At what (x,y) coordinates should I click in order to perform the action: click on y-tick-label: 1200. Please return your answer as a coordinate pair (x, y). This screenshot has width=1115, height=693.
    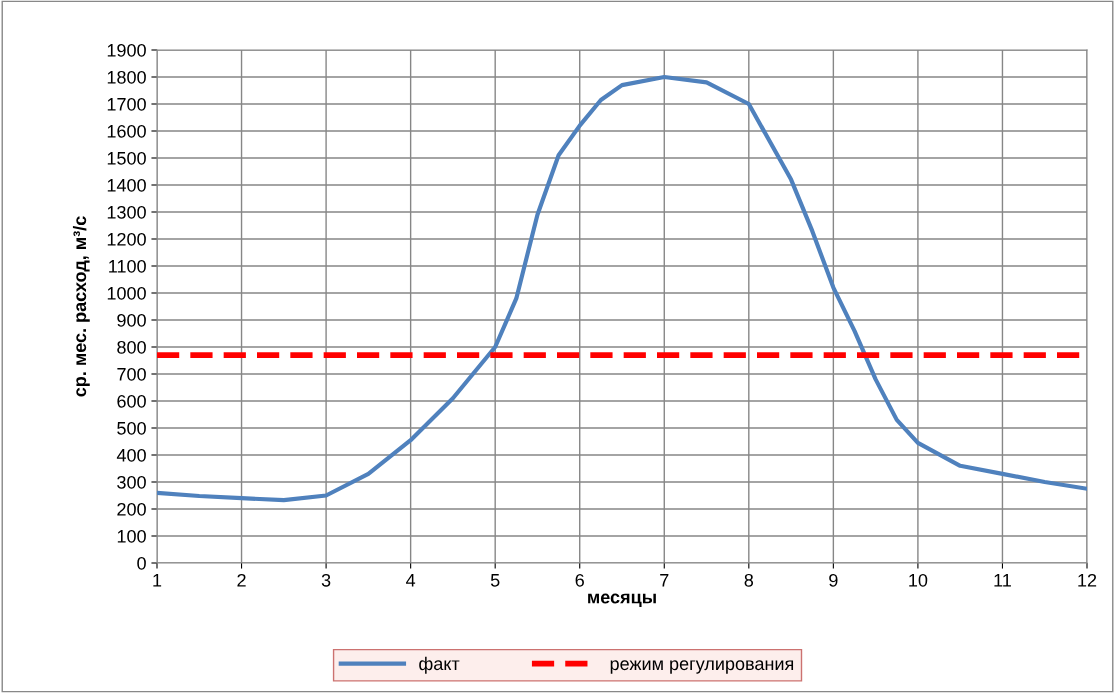
    Looking at the image, I should click on (126, 239).